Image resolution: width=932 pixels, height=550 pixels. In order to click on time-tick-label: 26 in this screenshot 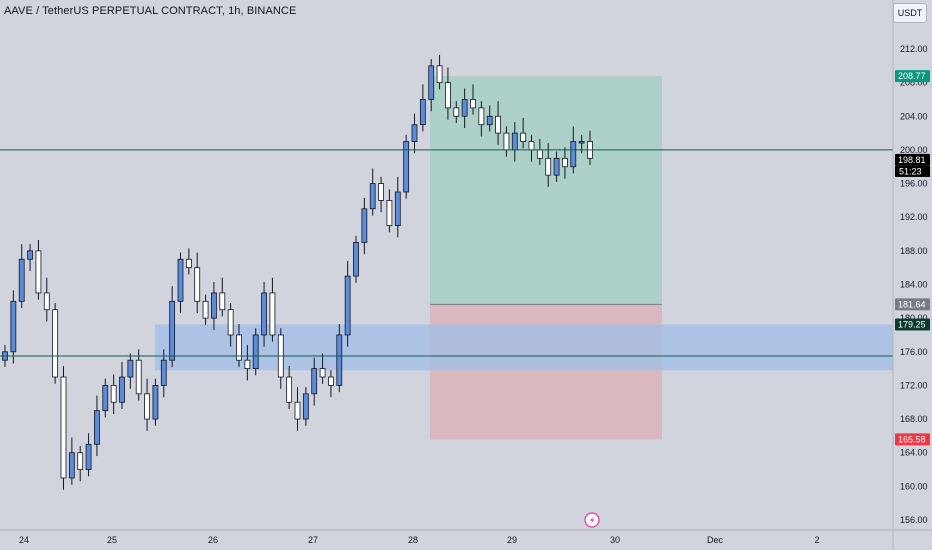, I will do `click(213, 540)`.